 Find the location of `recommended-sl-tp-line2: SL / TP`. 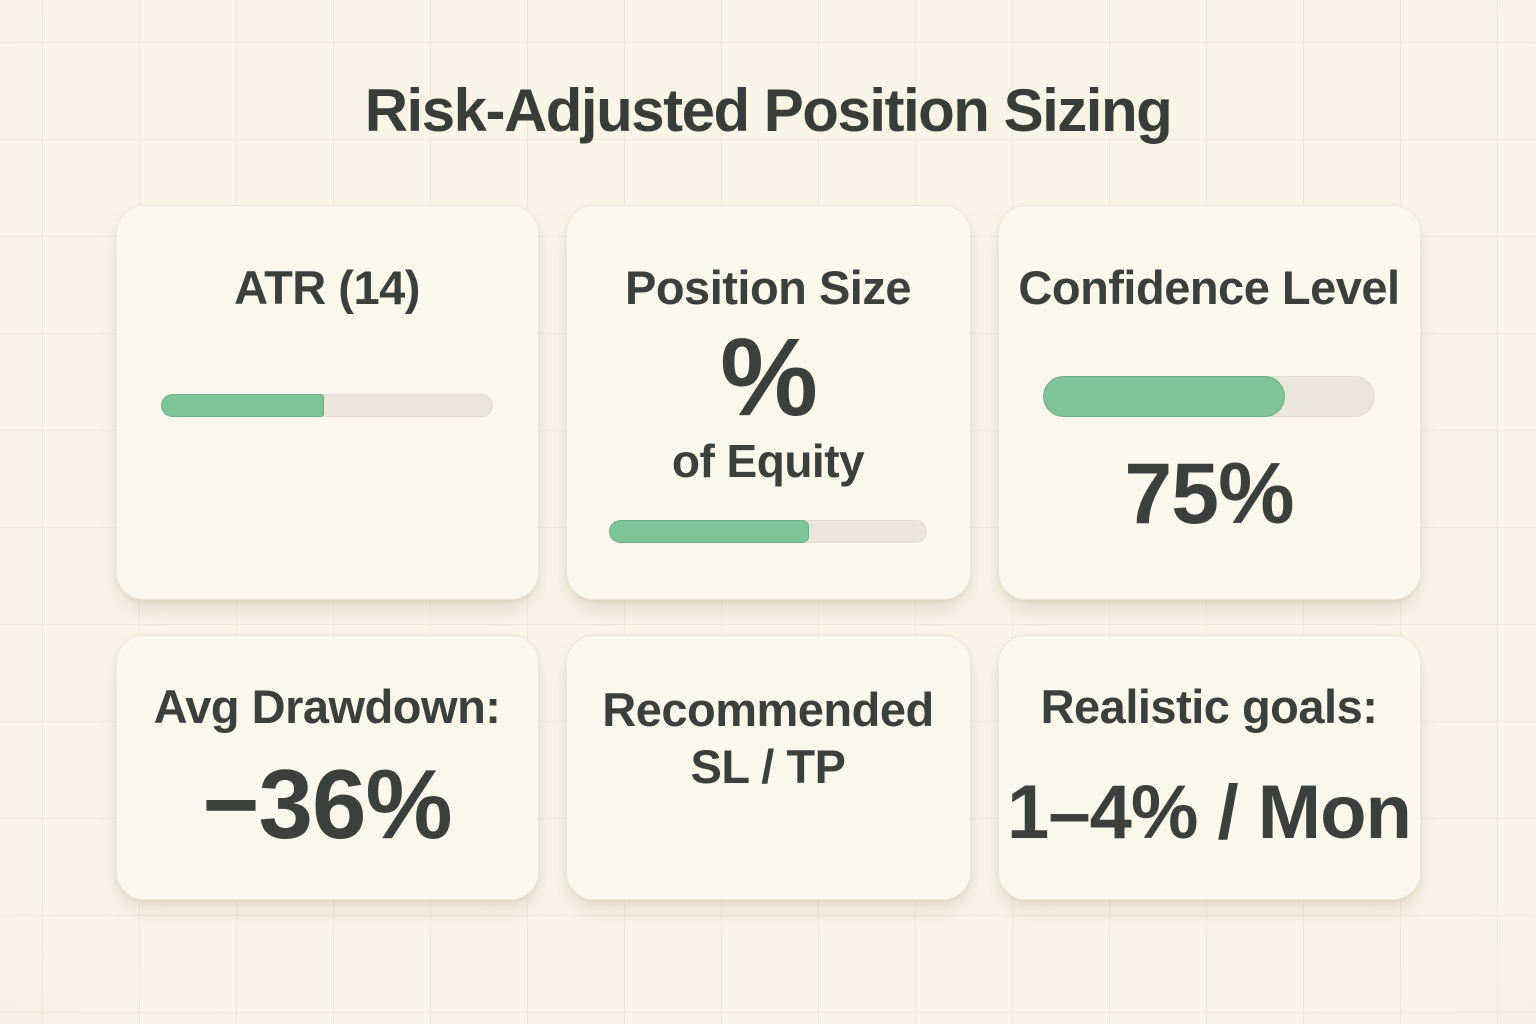

recommended-sl-tp-line2: SL / TP is located at coordinates (768, 767).